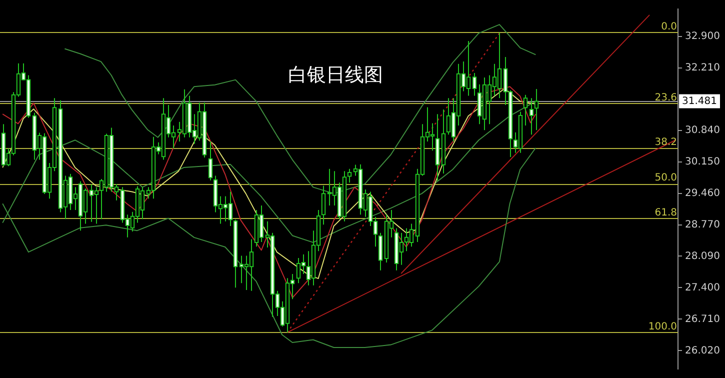 The image size is (725, 378). What do you see at coordinates (702, 256) in the screenshot?
I see `y-tick-label: 28.090` at bounding box center [702, 256].